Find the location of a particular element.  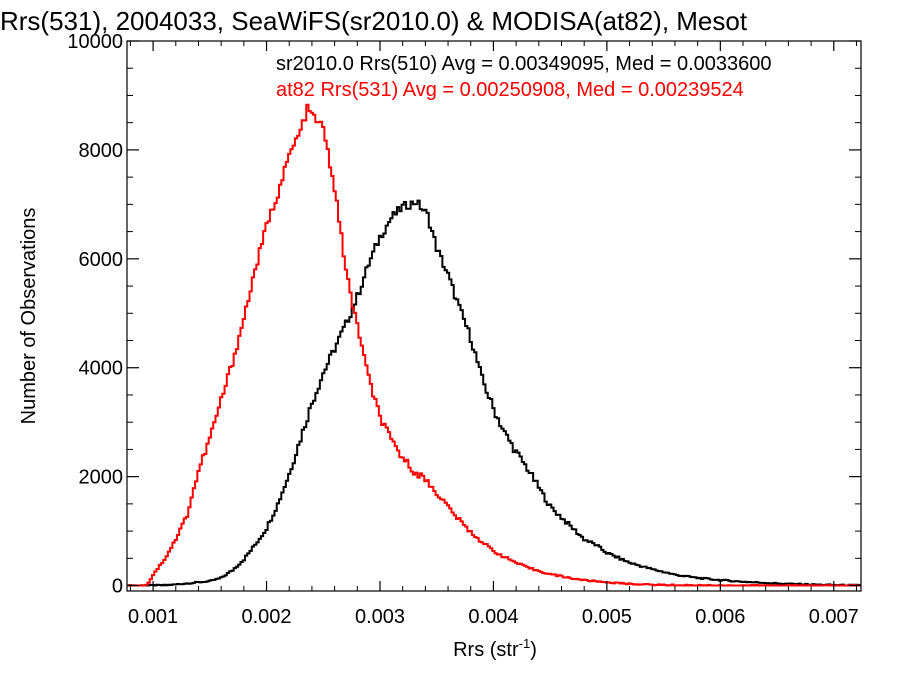

x-tick-label: 0.007 is located at coordinates (834, 617).